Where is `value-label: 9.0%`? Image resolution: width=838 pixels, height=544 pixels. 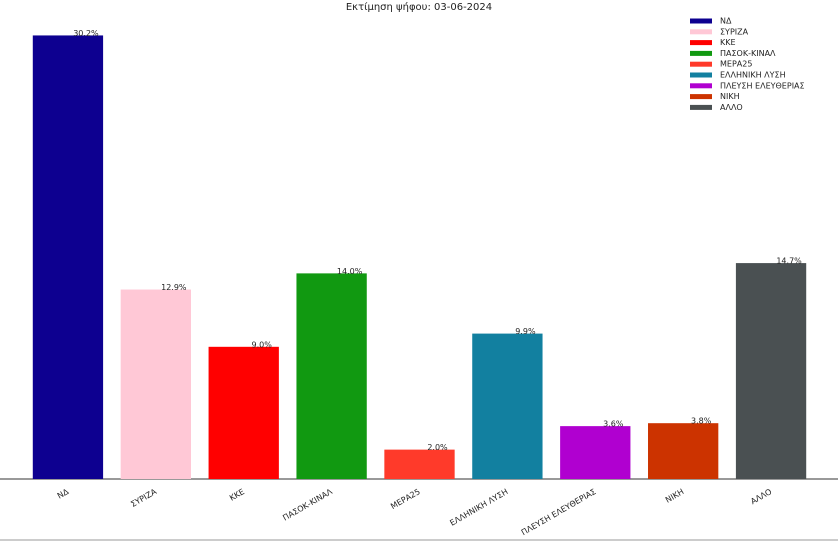 value-label: 9.0% is located at coordinates (262, 344).